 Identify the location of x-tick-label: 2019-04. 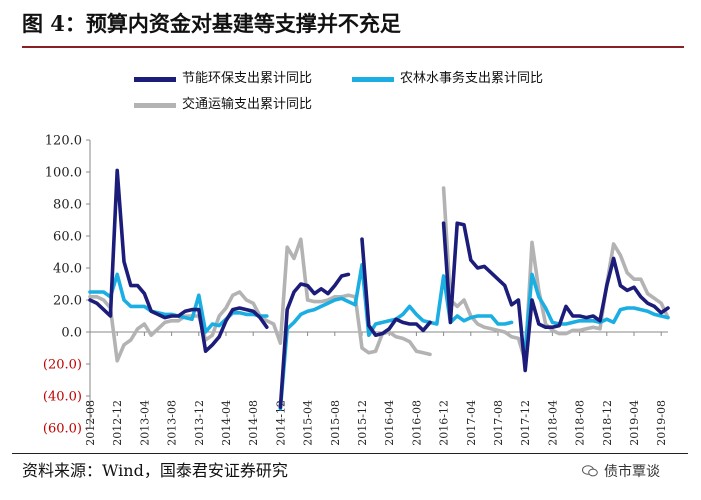
(634, 423).